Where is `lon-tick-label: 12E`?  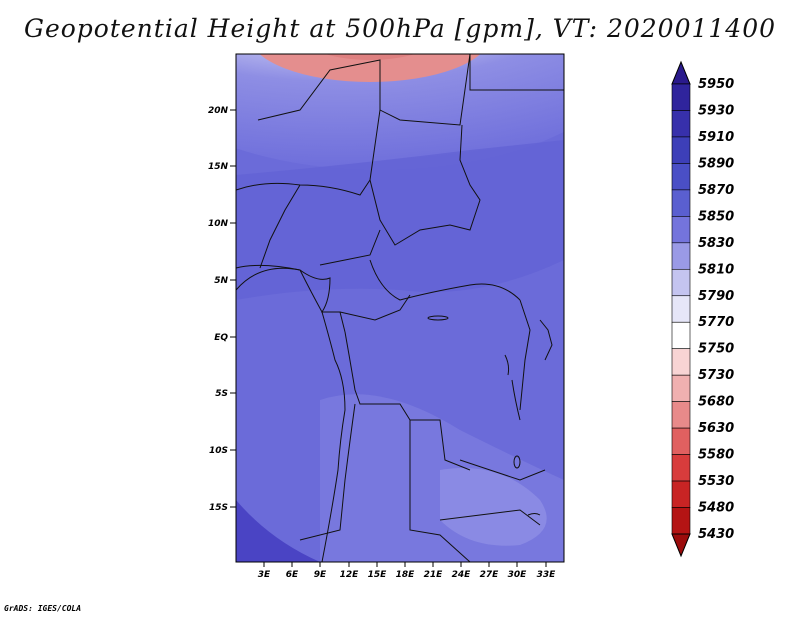 lon-tick-label: 12E is located at coordinates (350, 575).